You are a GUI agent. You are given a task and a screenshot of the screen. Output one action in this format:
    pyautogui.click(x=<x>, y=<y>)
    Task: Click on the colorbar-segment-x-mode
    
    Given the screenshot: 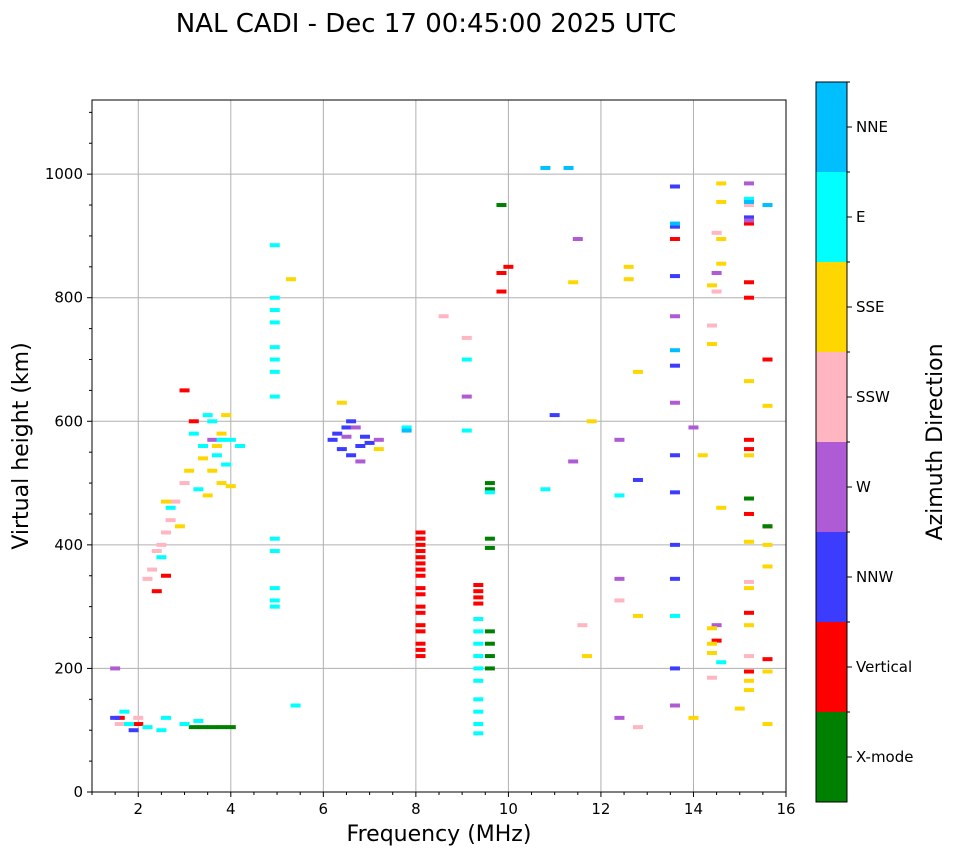 What is the action you would take?
    pyautogui.click(x=831, y=757)
    